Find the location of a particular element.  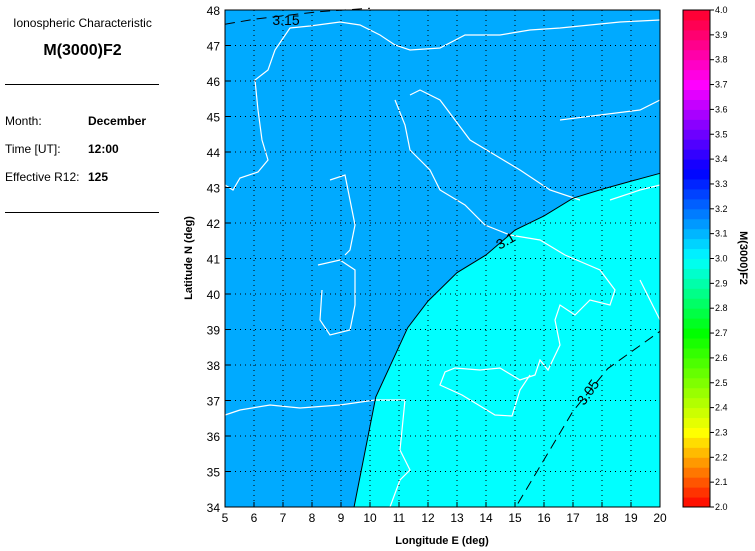

y-tick-label: 47 is located at coordinates (214, 47).